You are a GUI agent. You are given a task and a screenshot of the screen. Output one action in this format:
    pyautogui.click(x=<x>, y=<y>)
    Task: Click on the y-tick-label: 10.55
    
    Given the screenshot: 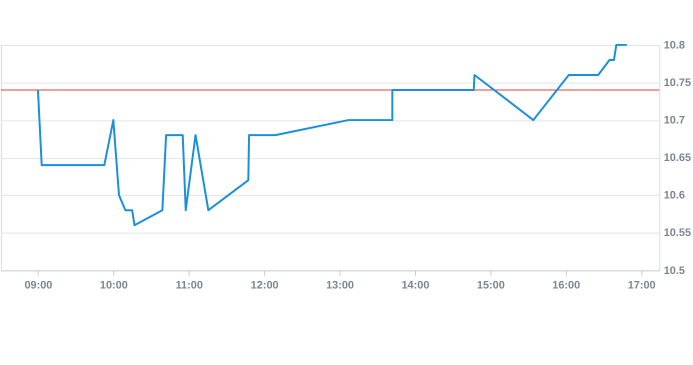 What is the action you would take?
    pyautogui.click(x=678, y=233)
    